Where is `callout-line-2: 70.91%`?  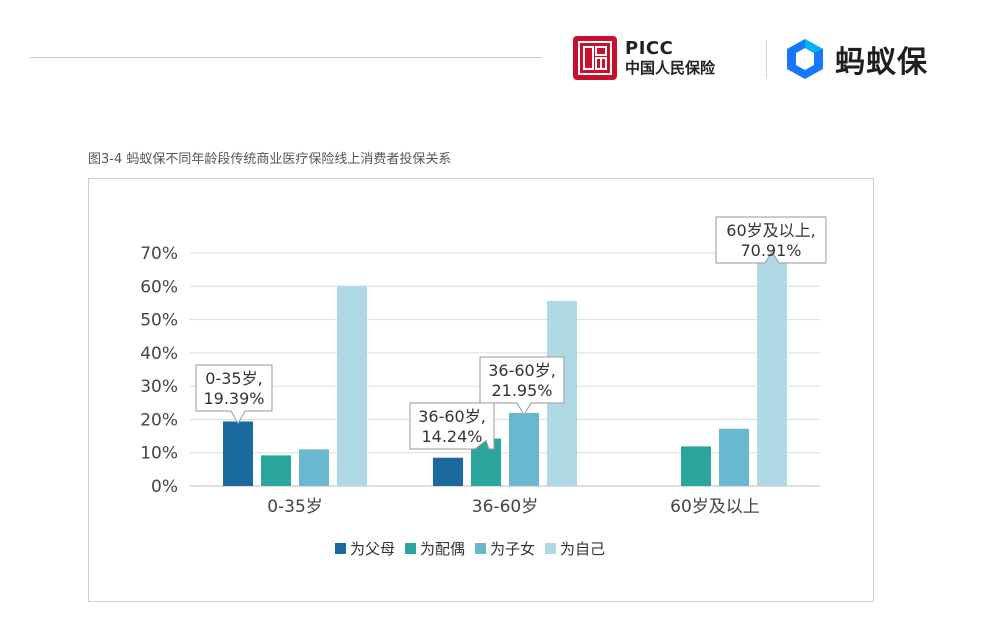 callout-line-2: 70.91% is located at coordinates (770, 250).